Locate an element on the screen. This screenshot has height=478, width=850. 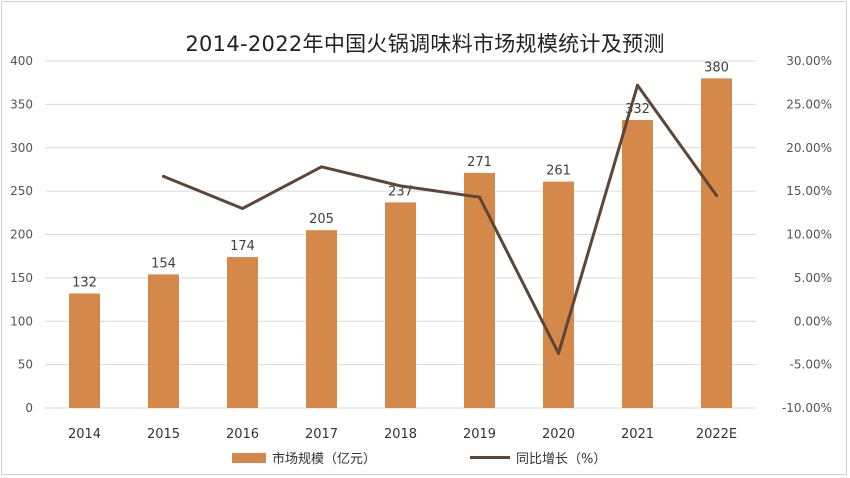
x-axis-tick-label: 2018 is located at coordinates (400, 434).